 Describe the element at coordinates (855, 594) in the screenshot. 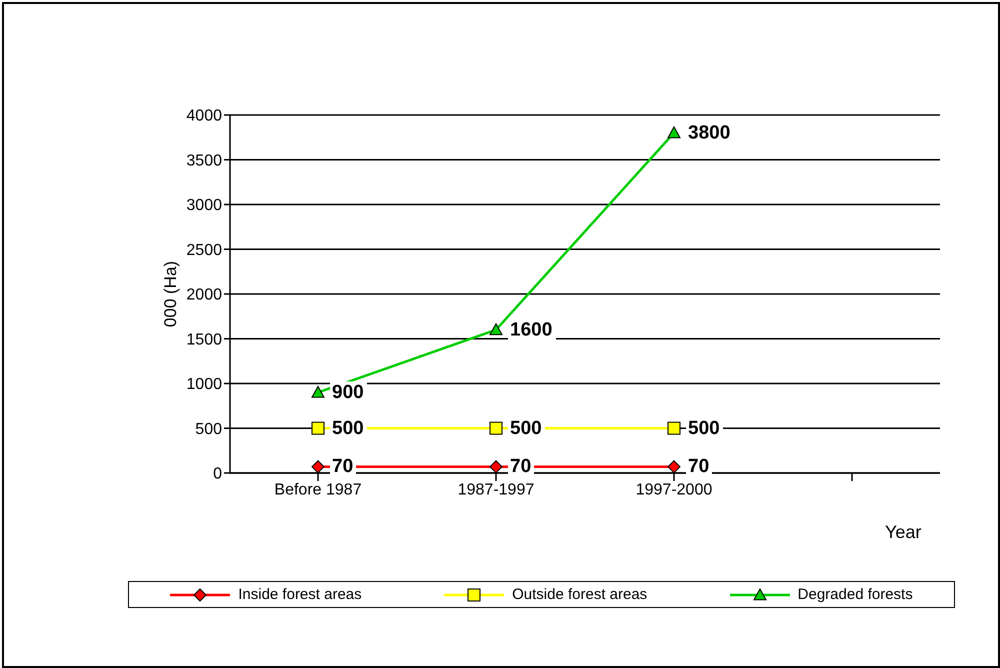

I see `legend-label: Degraded forests` at that location.